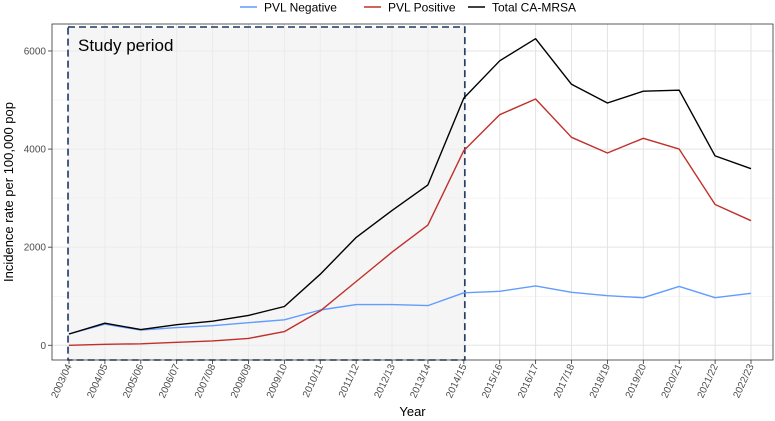  What do you see at coordinates (35, 150) in the screenshot?
I see `y-tick-label: 4000` at bounding box center [35, 150].